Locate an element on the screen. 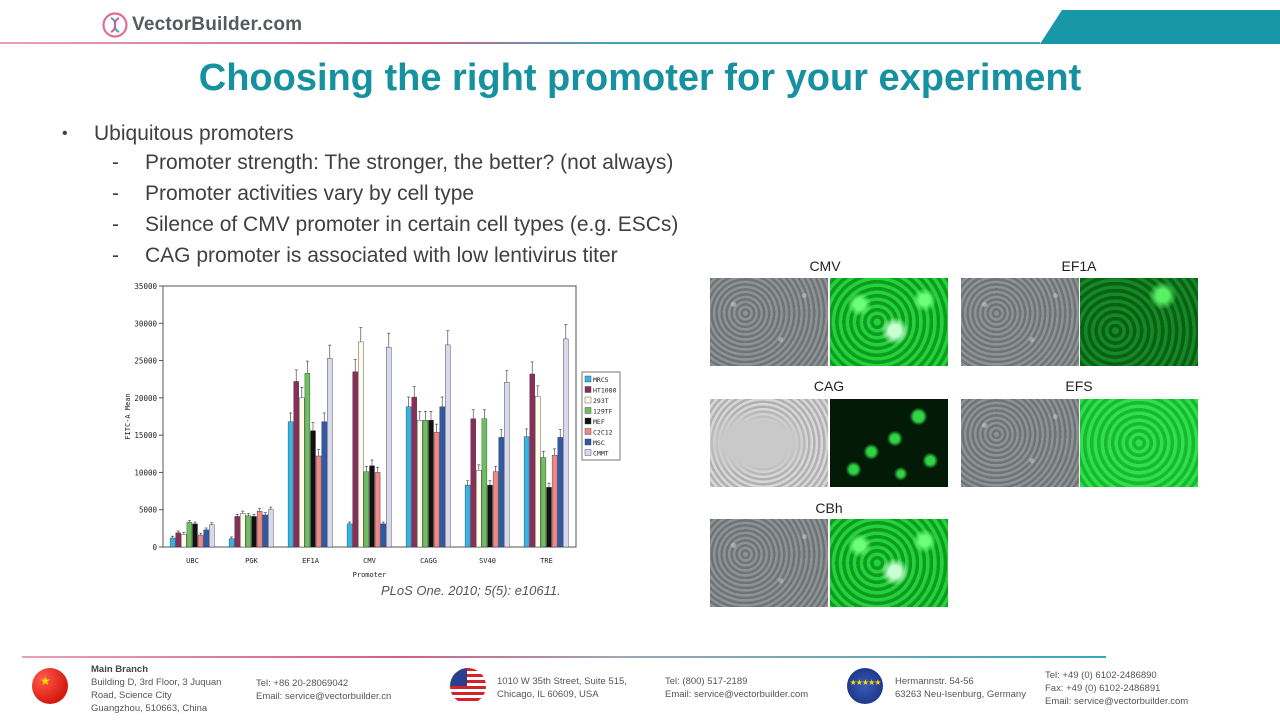  micrograph-label-ef1a: EF1A is located at coordinates (1079, 266).